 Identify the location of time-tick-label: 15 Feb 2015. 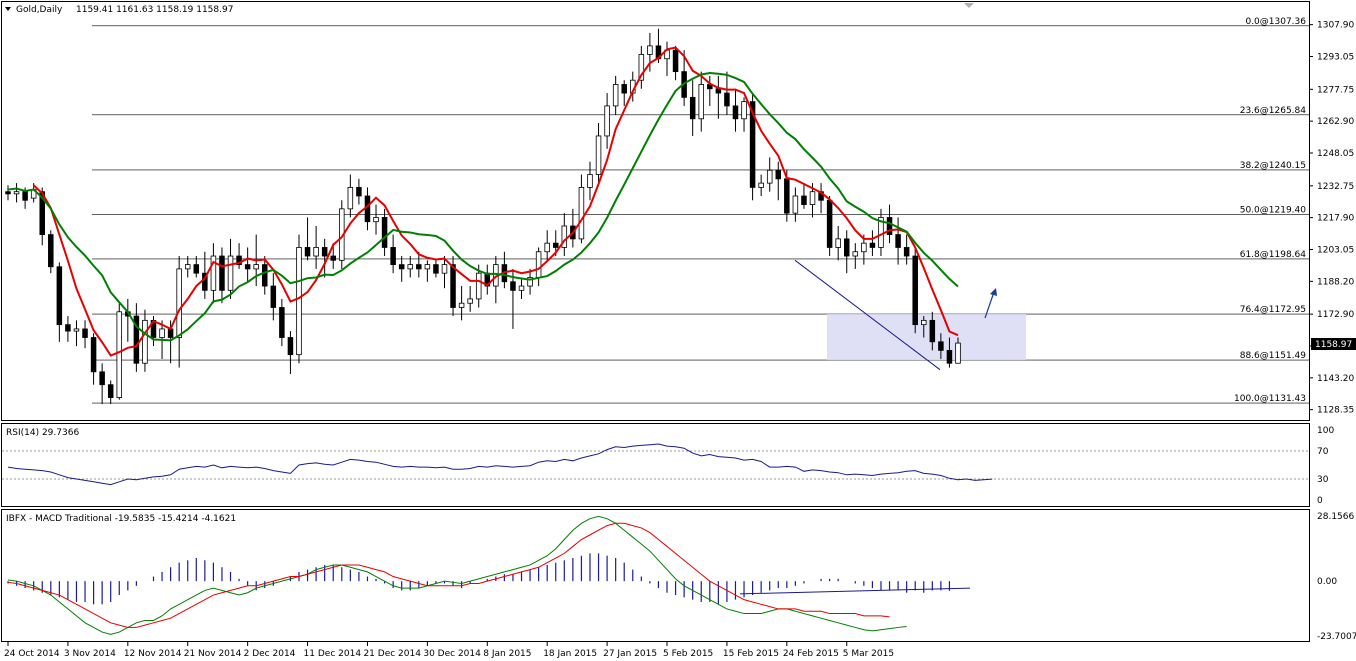
(751, 654).